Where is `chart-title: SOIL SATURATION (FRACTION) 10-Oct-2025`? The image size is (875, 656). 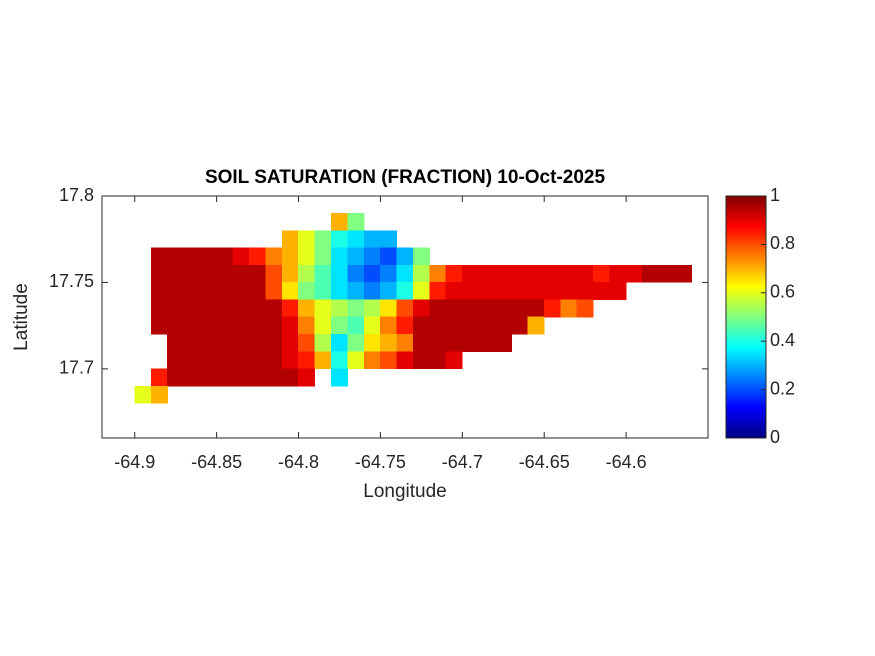 chart-title: SOIL SATURATION (FRACTION) 10-Oct-2025 is located at coordinates (405, 177).